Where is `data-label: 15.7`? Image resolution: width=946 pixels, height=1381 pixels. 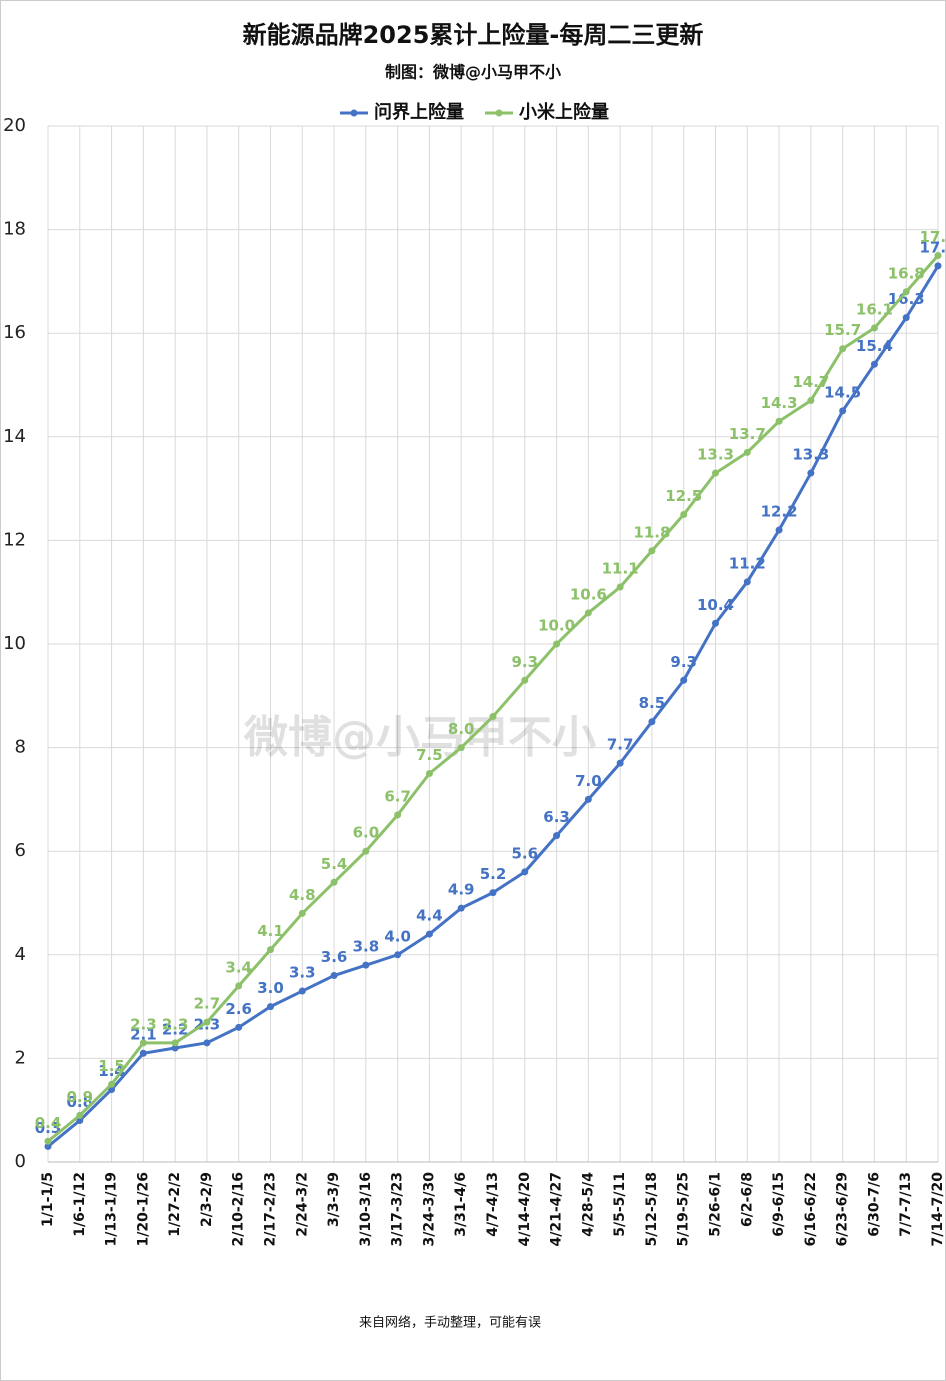
data-label: 15.7 is located at coordinates (842, 330).